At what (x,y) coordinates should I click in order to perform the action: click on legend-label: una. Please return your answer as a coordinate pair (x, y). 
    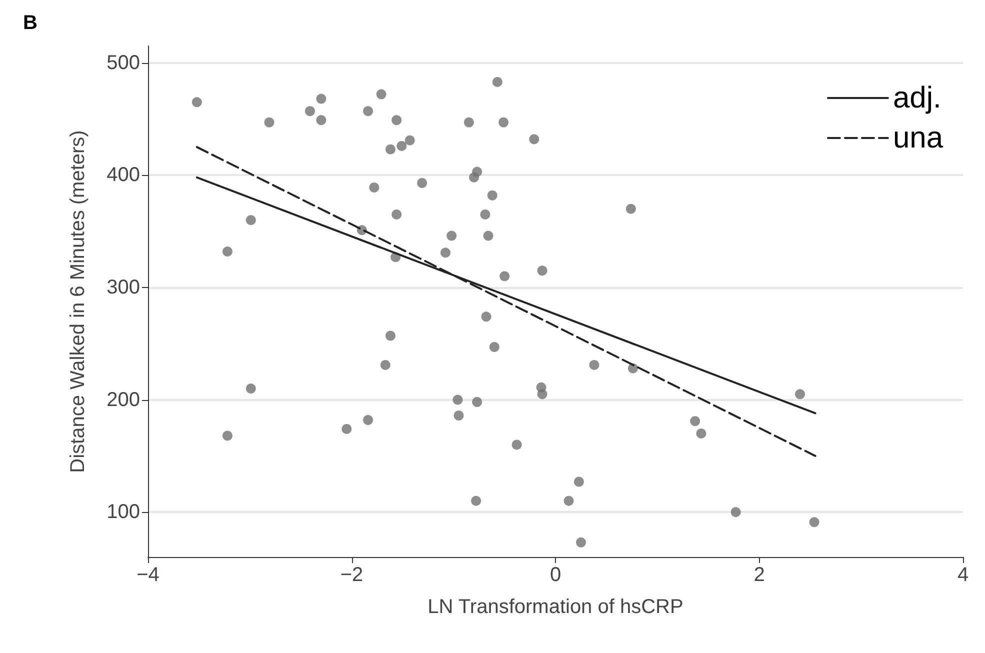
    Looking at the image, I should click on (918, 138).